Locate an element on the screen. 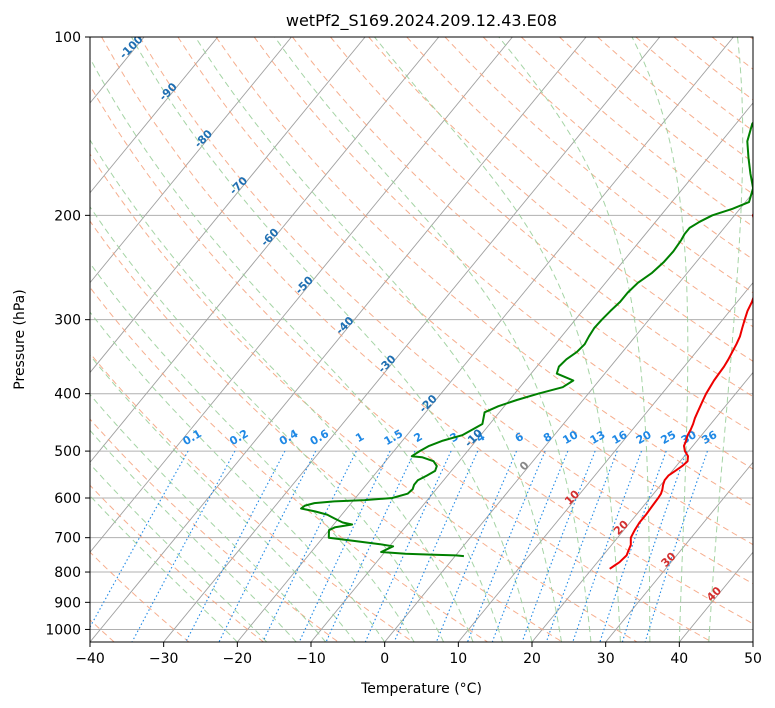 The image size is (775, 708). mixing-ratio-label: 1 is located at coordinates (359, 437).